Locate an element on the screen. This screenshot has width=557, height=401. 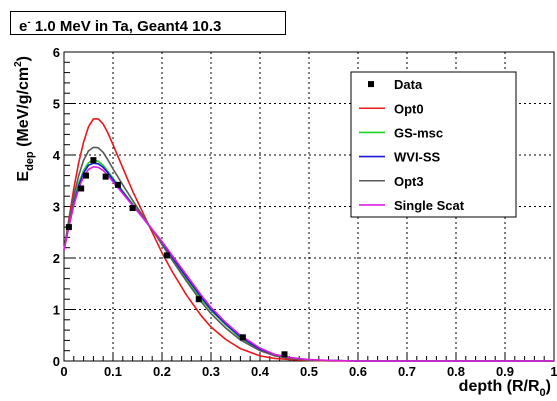
x-tick-label: 0.6 is located at coordinates (358, 371).